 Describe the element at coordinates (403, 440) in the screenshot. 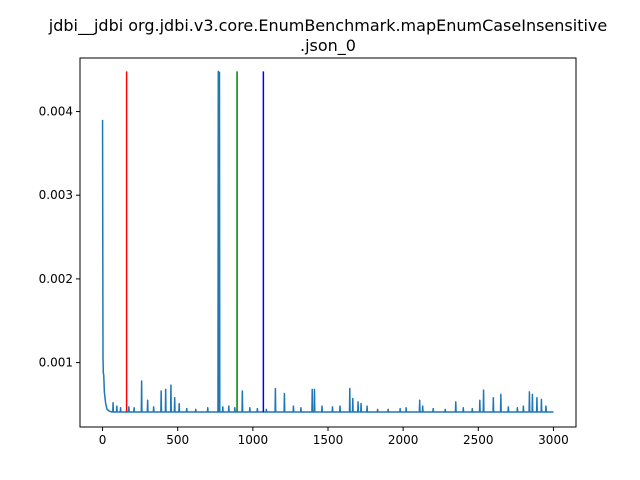

I see `x-tick-label: 2000` at that location.